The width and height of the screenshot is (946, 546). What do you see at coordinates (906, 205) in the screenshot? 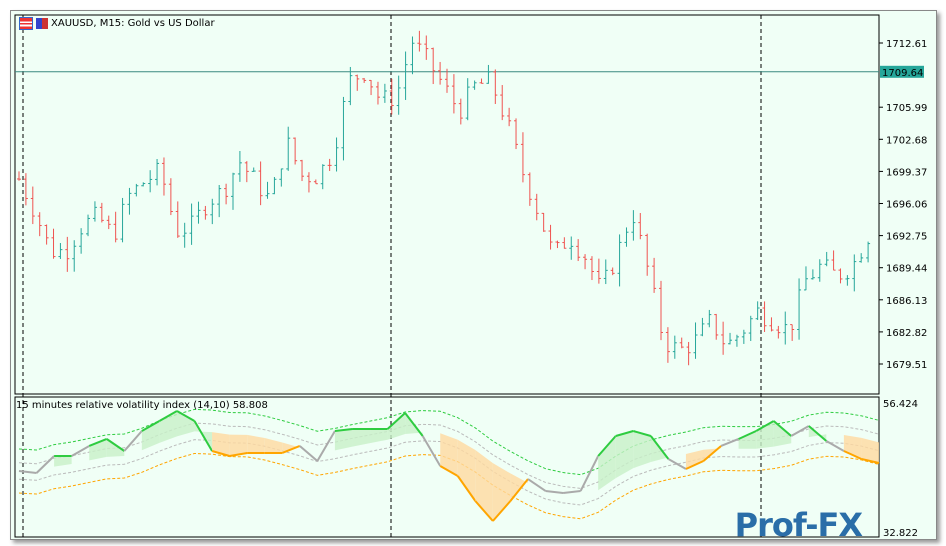
I see `price-label: 1696.06` at bounding box center [906, 205].